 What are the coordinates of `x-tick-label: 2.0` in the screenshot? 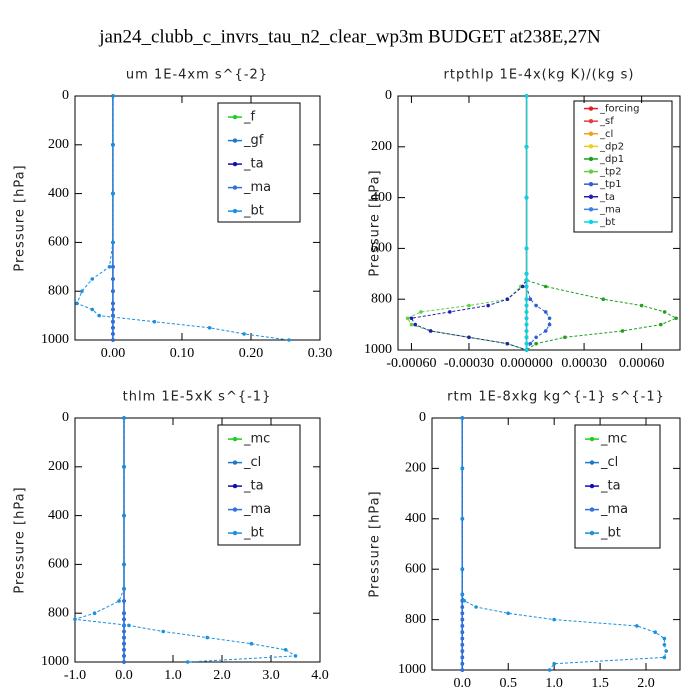 It's located at (222, 675).